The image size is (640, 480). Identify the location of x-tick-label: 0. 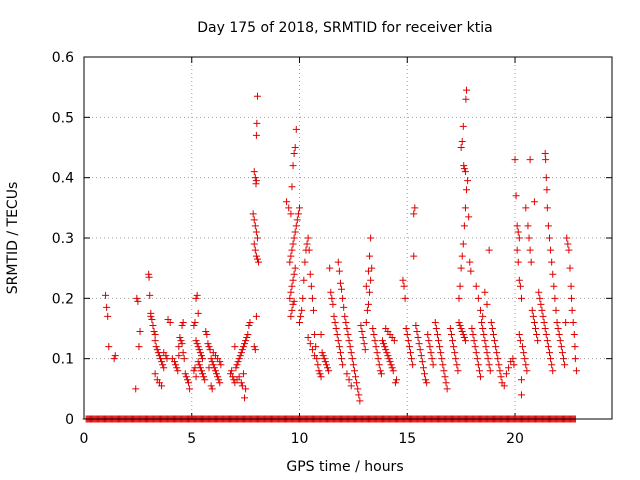
(84, 439).